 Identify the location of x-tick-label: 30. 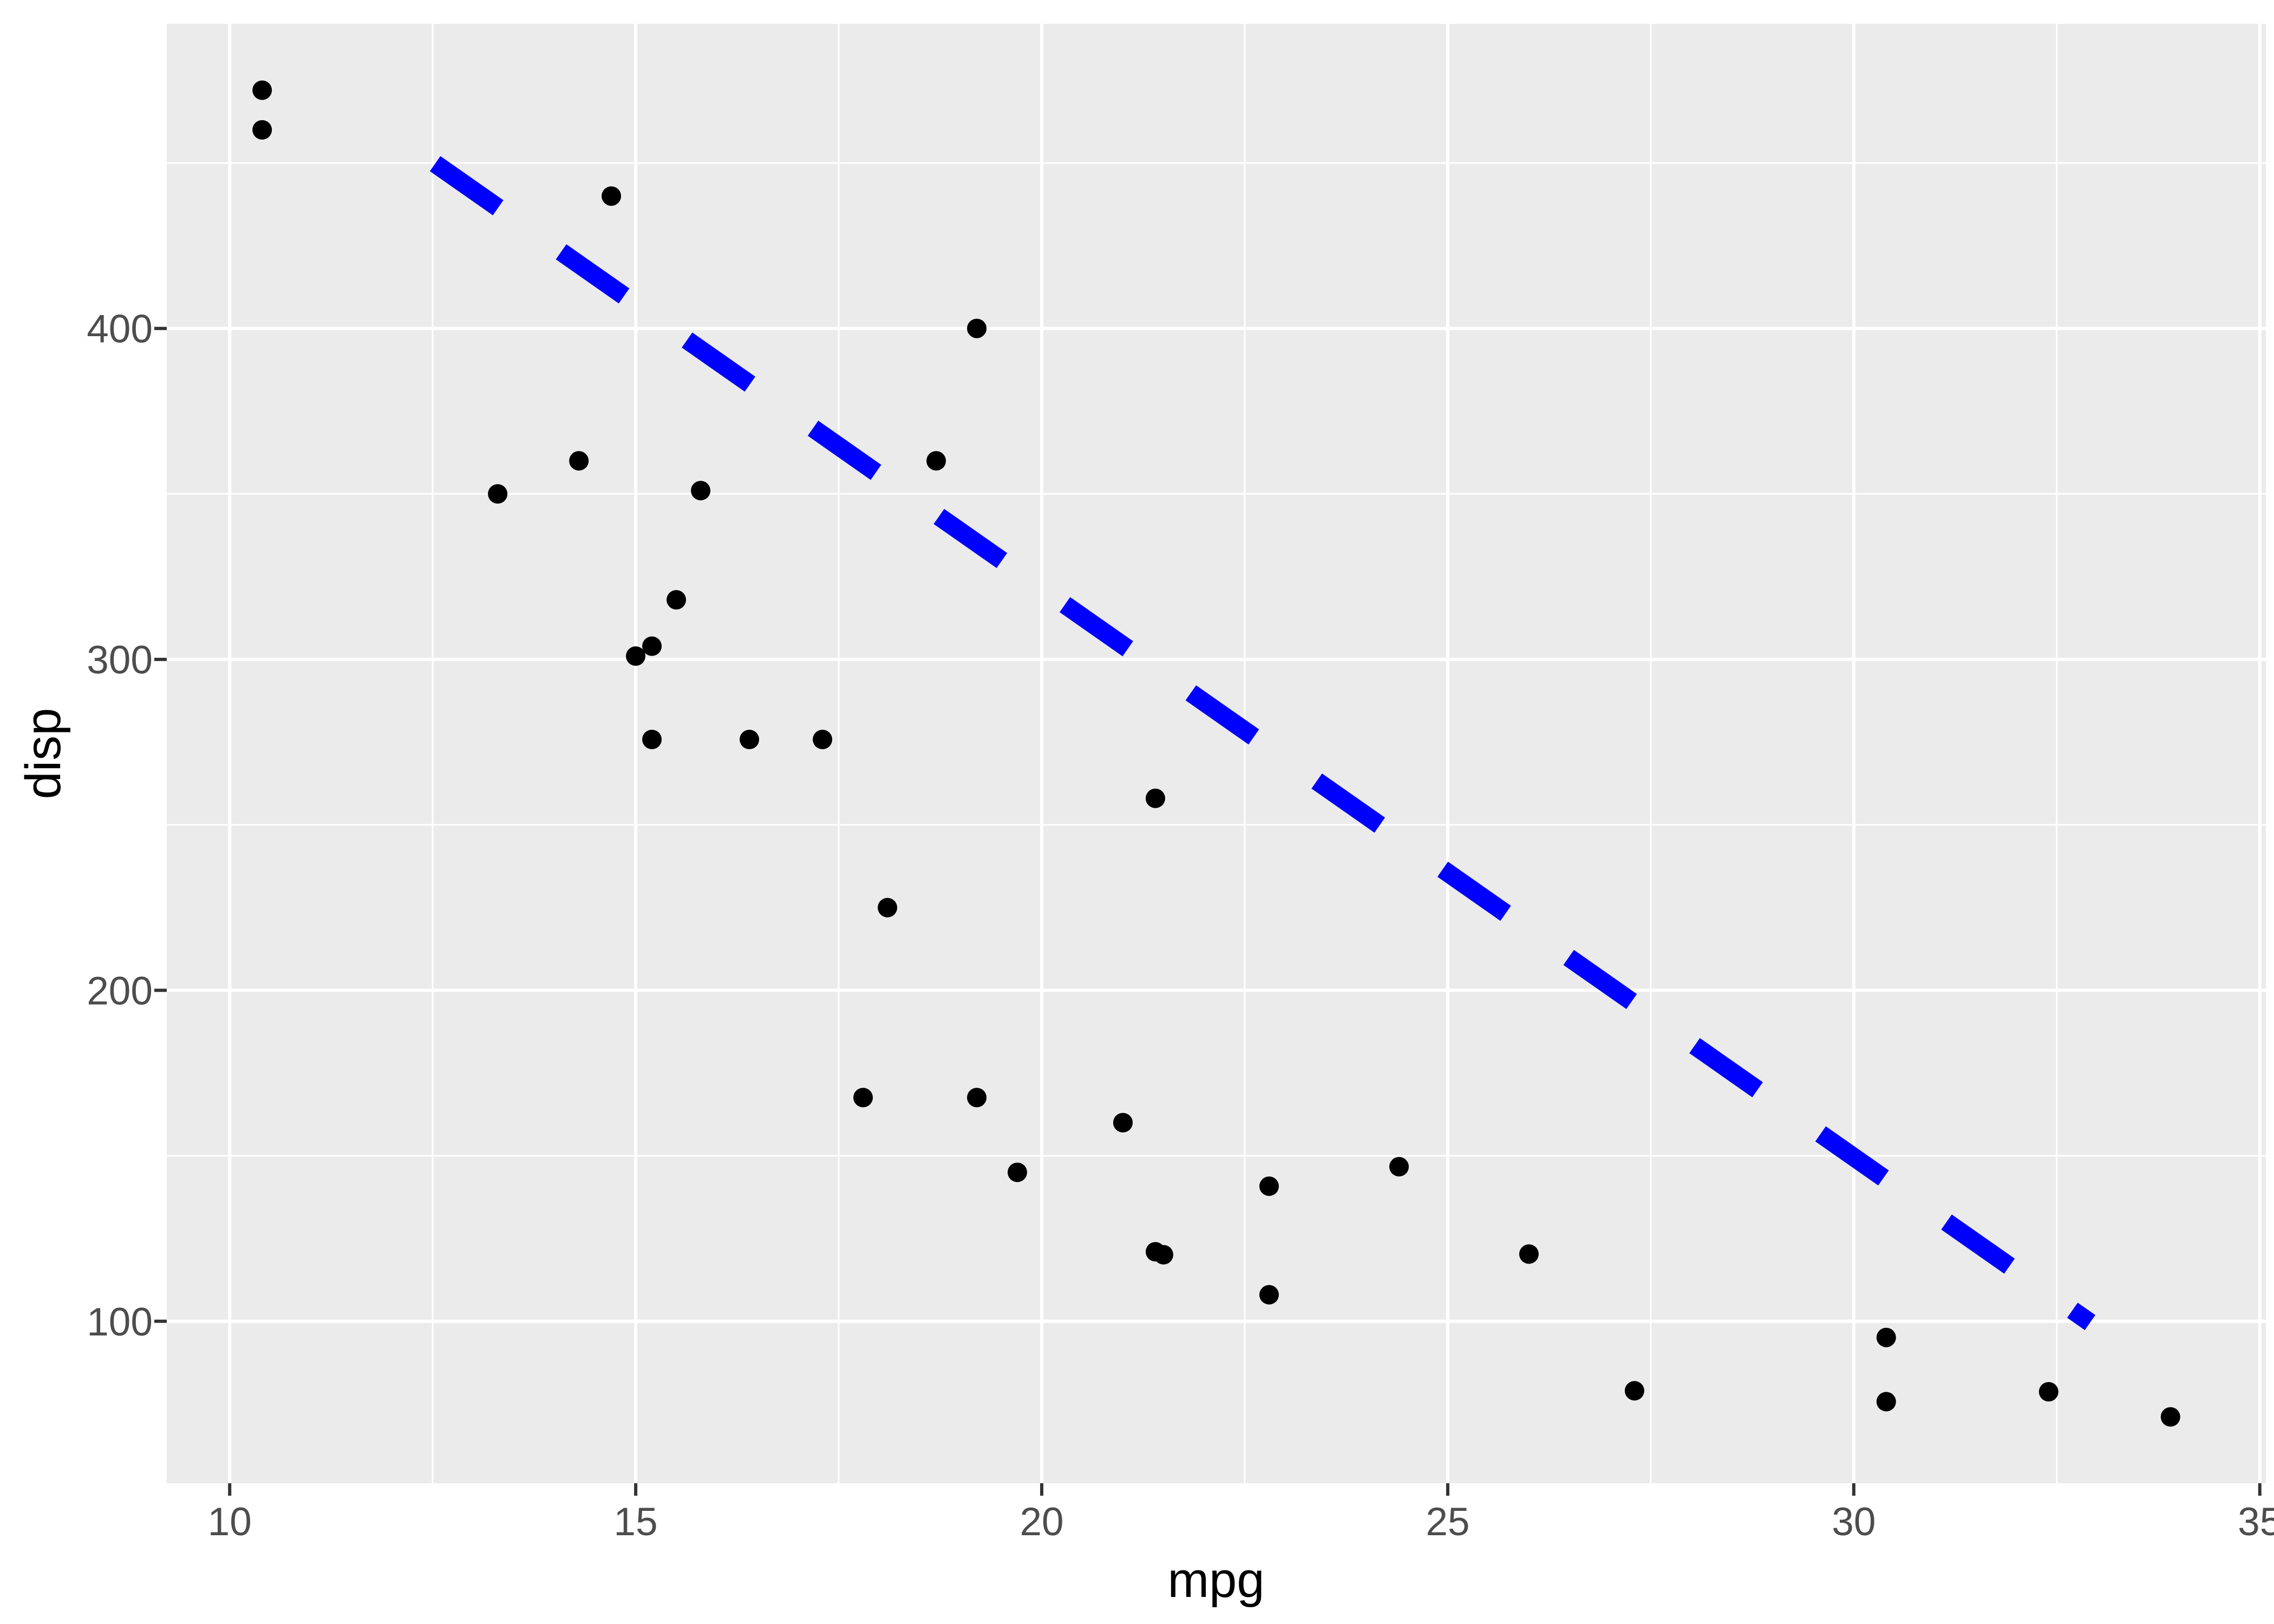
(1854, 1522).